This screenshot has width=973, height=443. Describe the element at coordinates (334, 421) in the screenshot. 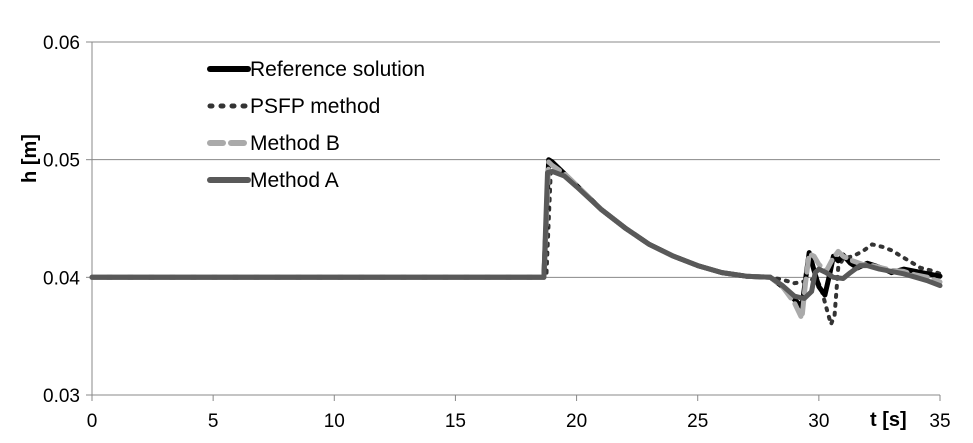

I see `x-tick-label: 10` at that location.